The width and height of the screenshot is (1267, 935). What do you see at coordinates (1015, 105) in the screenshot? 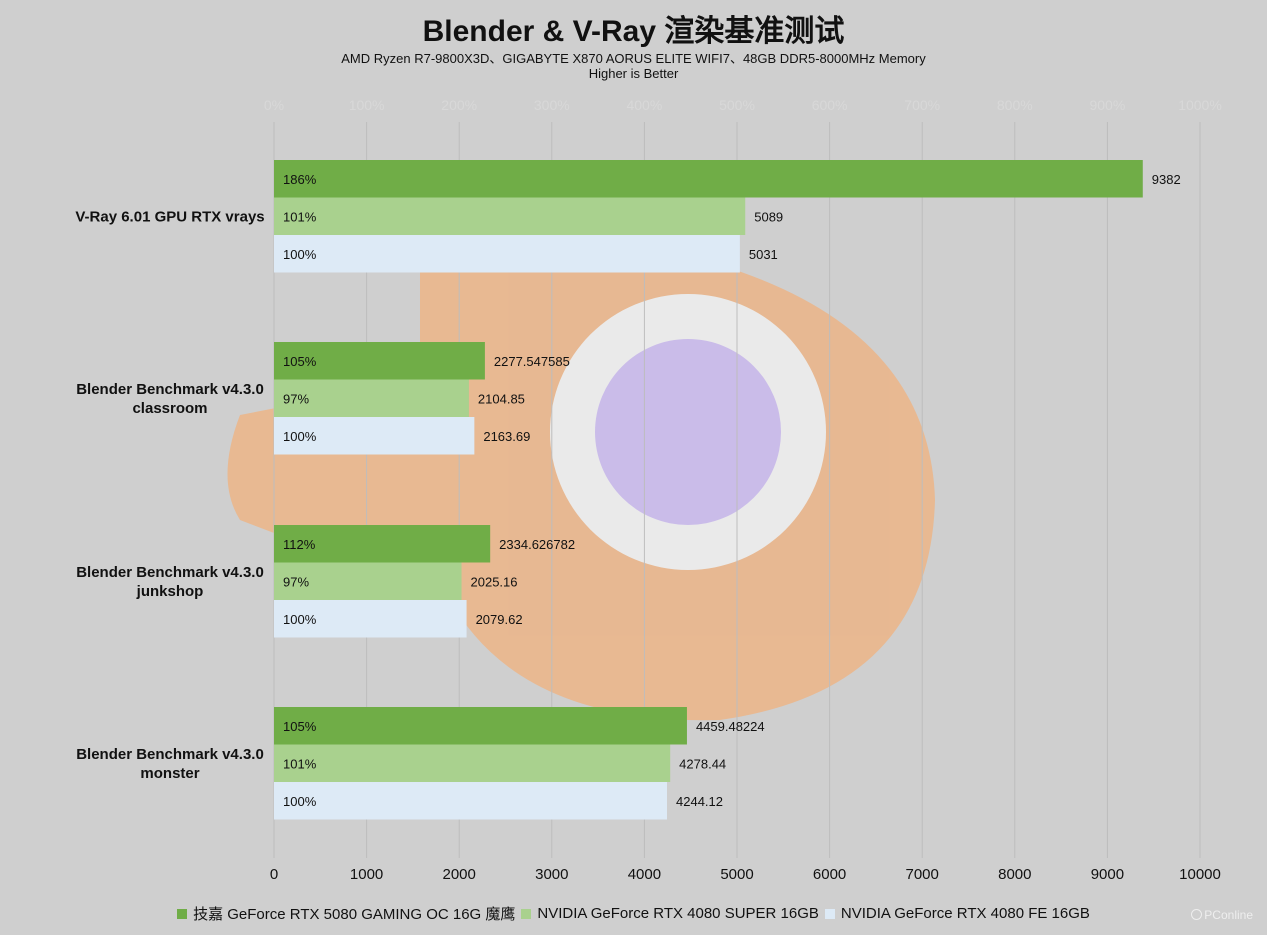
I see `x2-tick-label: 800%` at bounding box center [1015, 105].